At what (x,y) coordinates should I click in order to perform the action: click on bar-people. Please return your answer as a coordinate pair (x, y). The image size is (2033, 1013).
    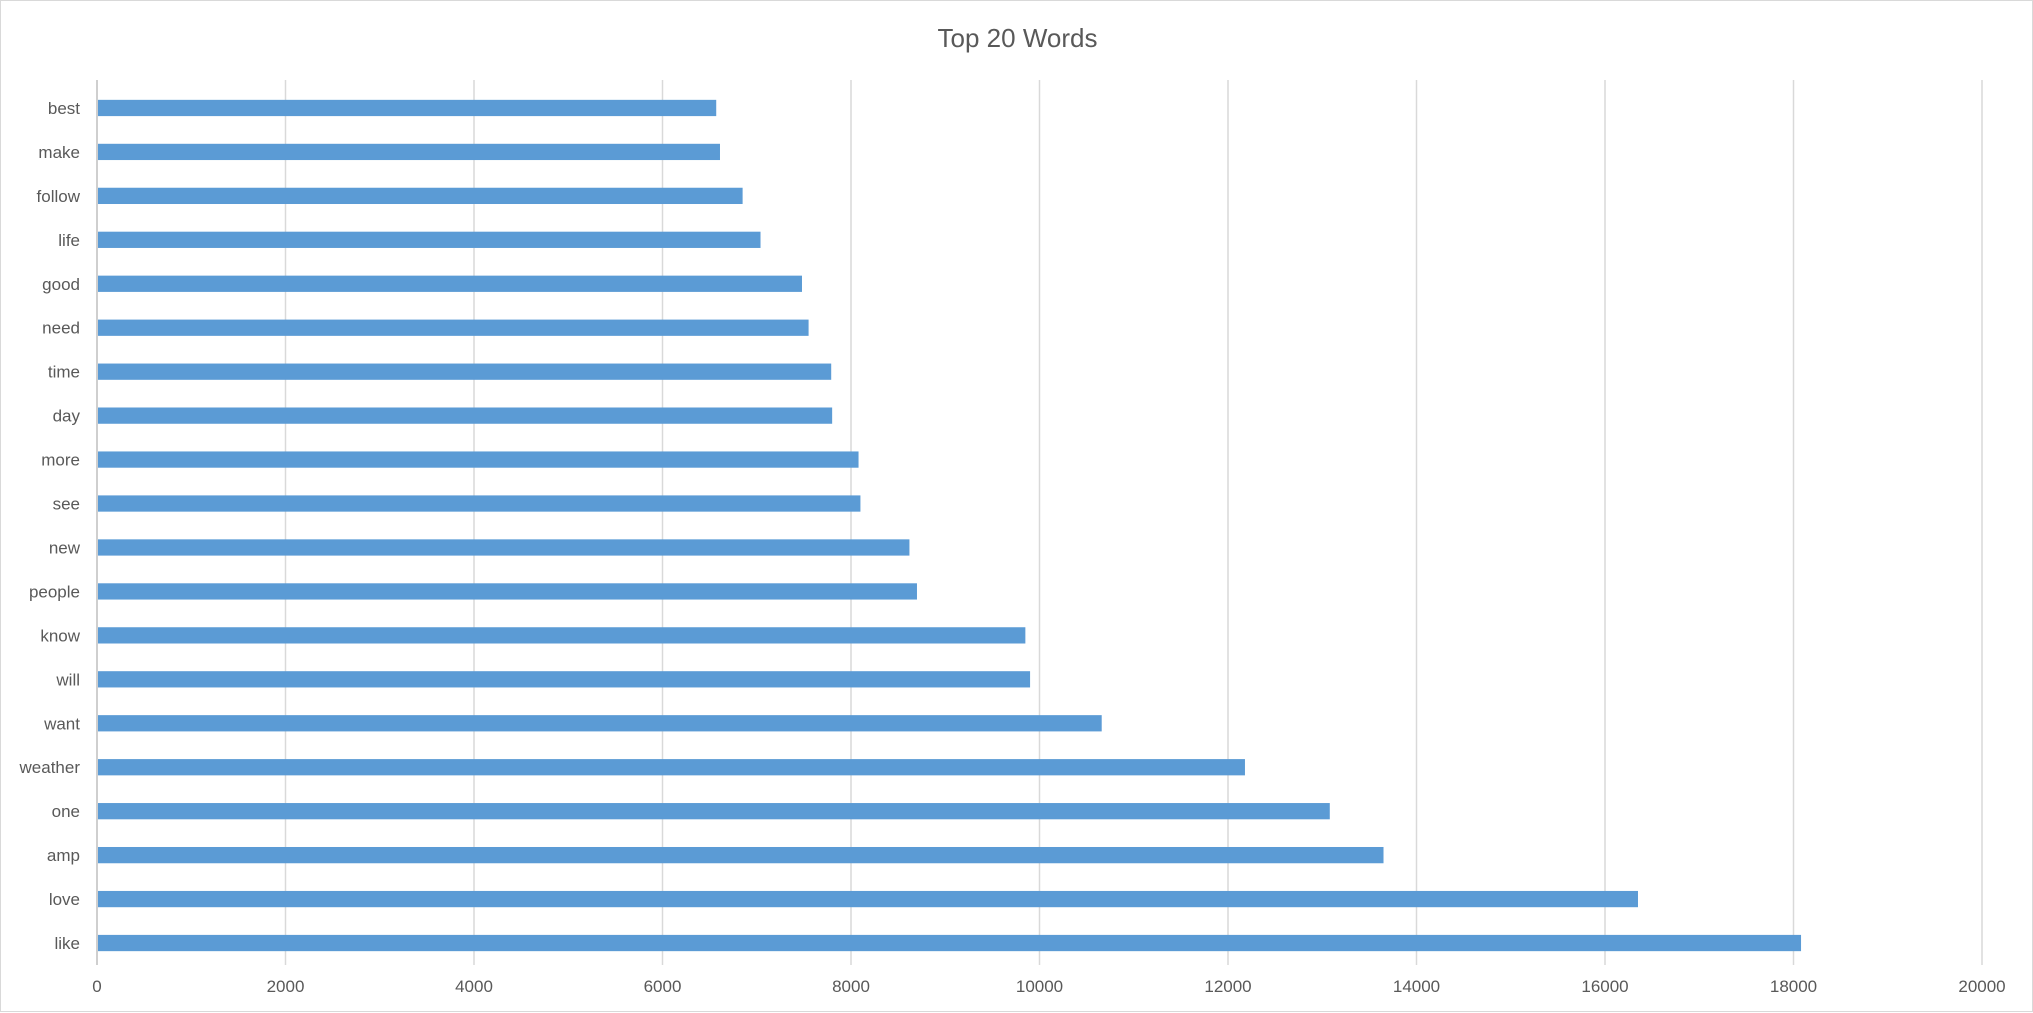
    Looking at the image, I should click on (507, 591).